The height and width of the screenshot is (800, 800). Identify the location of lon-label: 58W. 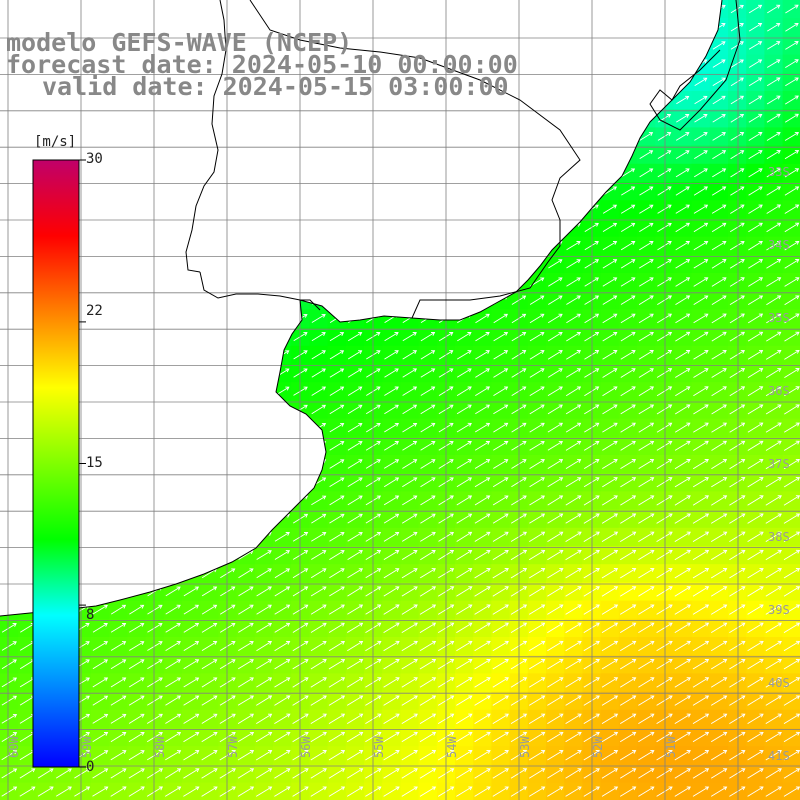
(160, 747).